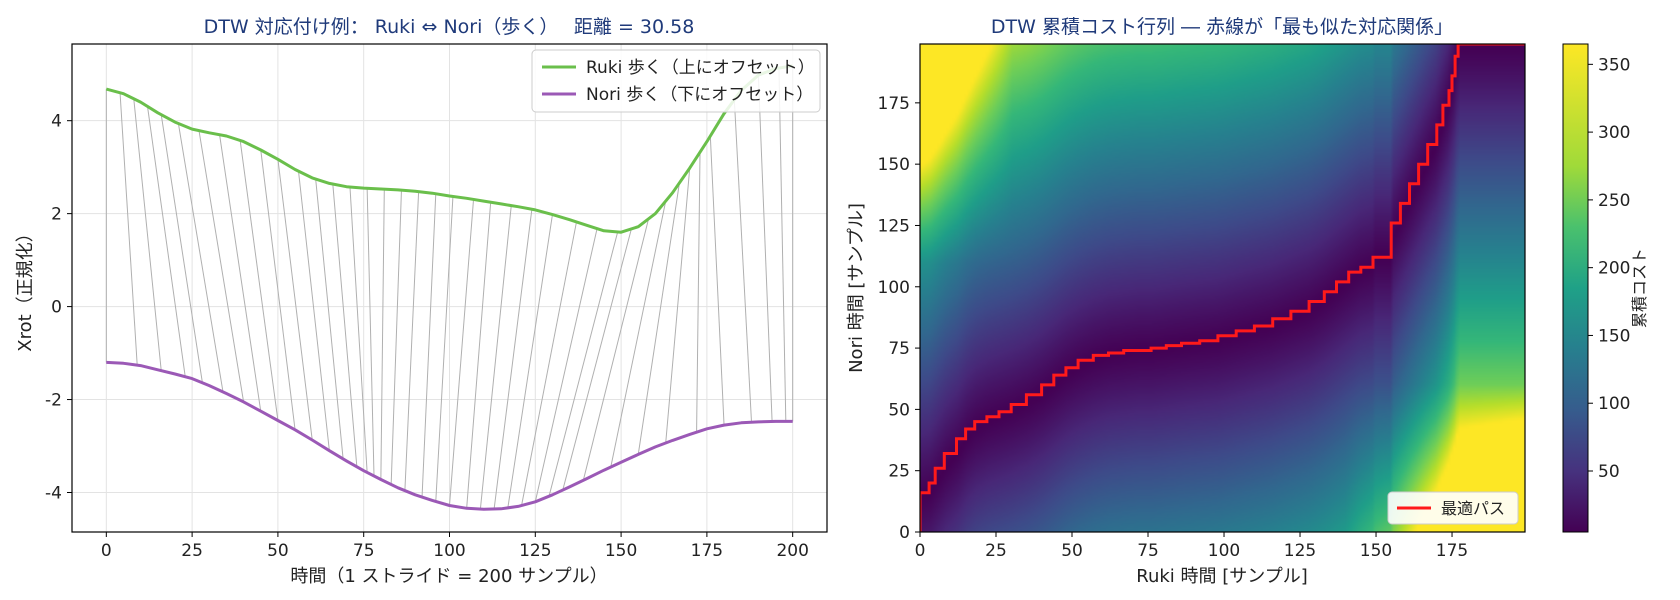 Image resolution: width=1680 pixels, height=600 pixels. Describe the element at coordinates (25, 287) in the screenshot. I see `left-y-axis-label: Xrot（正規化）` at that location.